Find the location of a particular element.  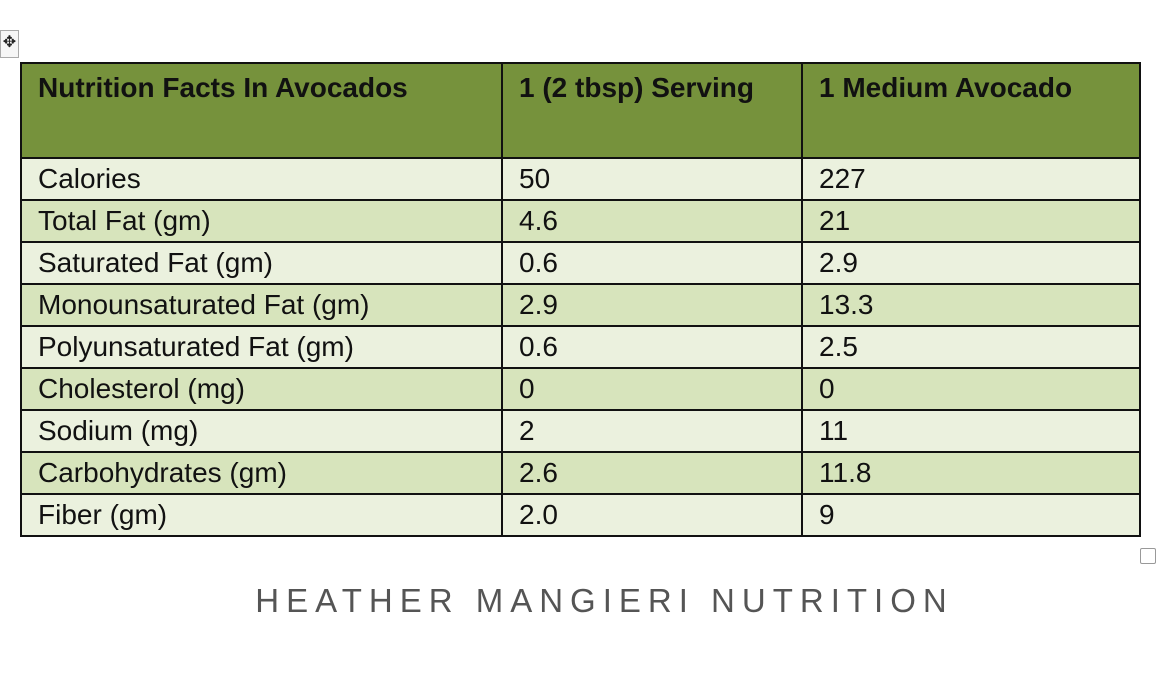

table-cell: Monounsaturated Fat (gm) is located at coordinates (261, 305).